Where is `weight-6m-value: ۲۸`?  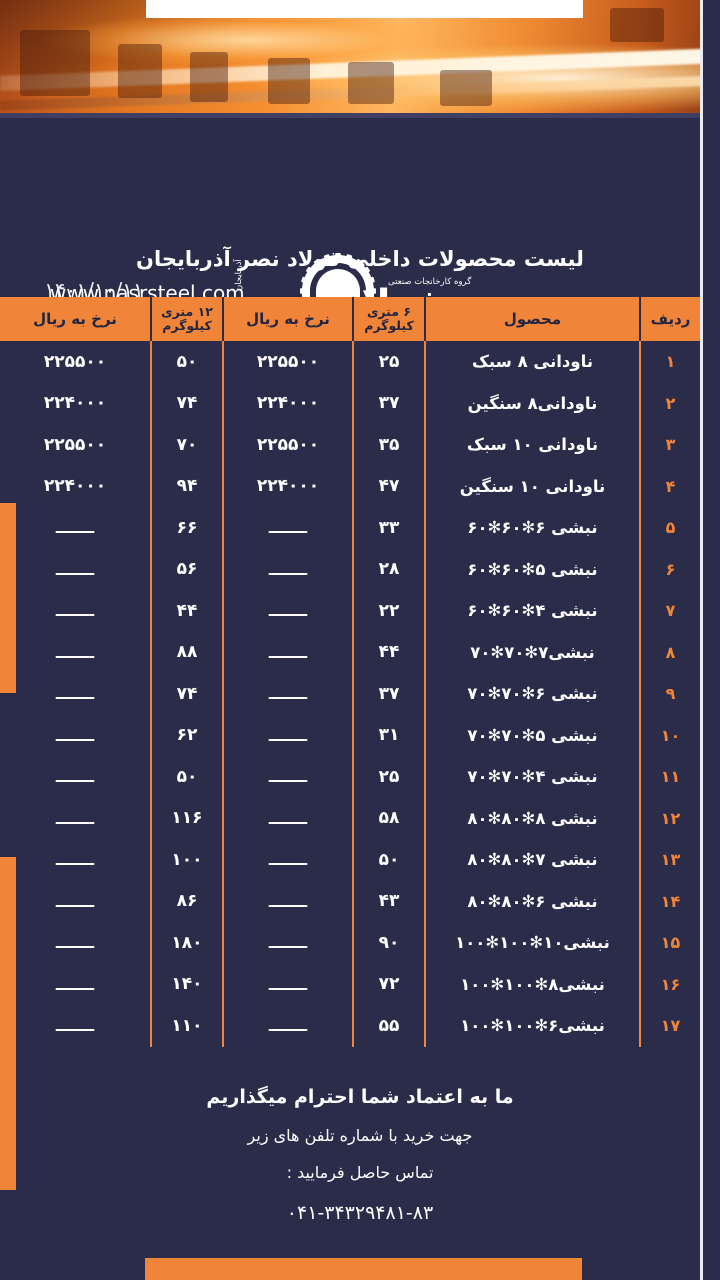 weight-6m-value: ۲۸ is located at coordinates (389, 569).